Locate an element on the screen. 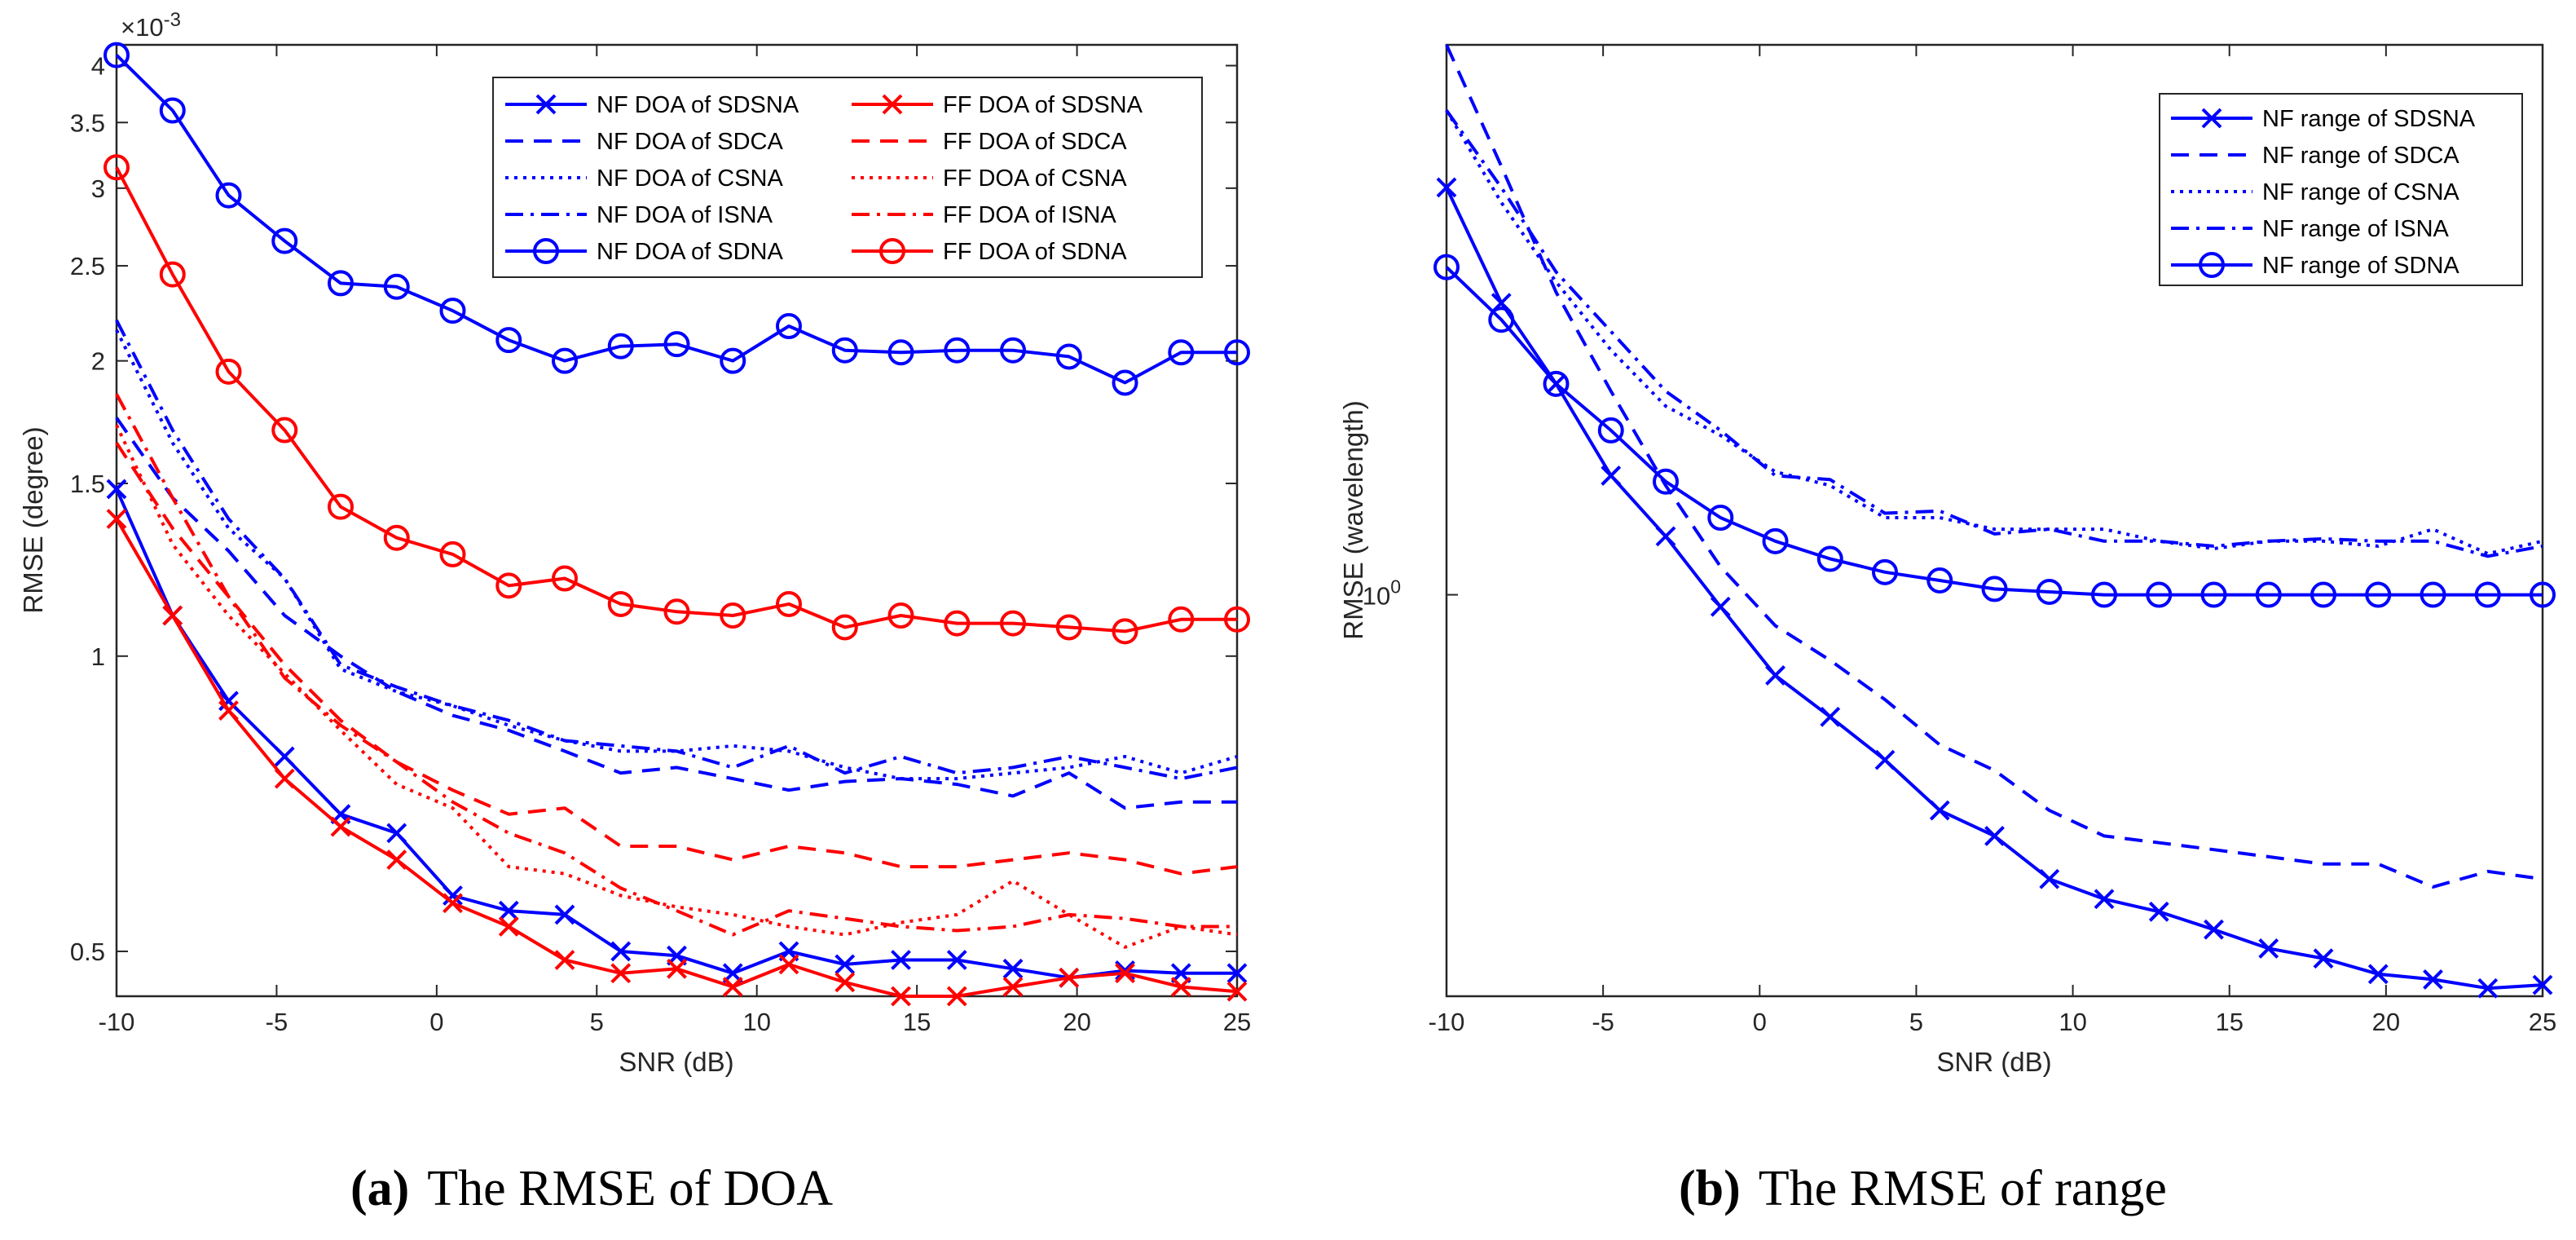 The image size is (2576, 1240). y-tick-label: 4 is located at coordinates (98, 65).